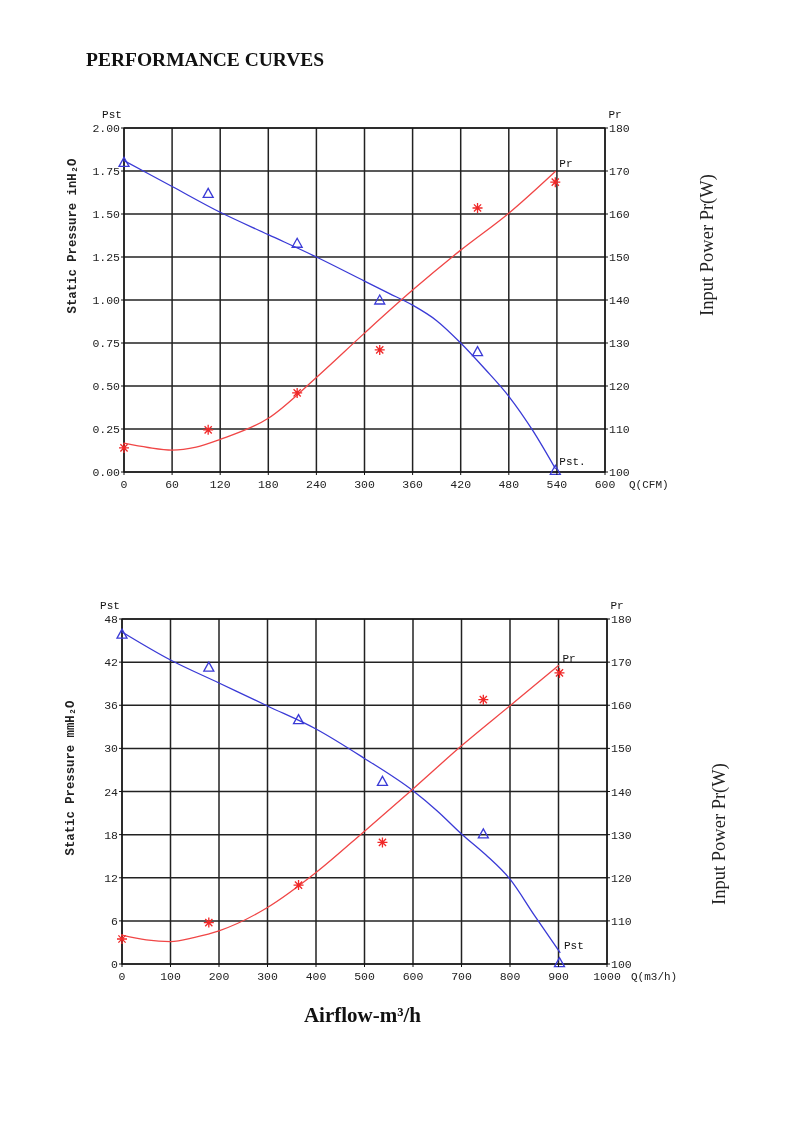 Image resolution: width=800 pixels, height=1132 pixels. What do you see at coordinates (106, 387) in the screenshot?
I see `y-tick-label: 0.50` at bounding box center [106, 387].